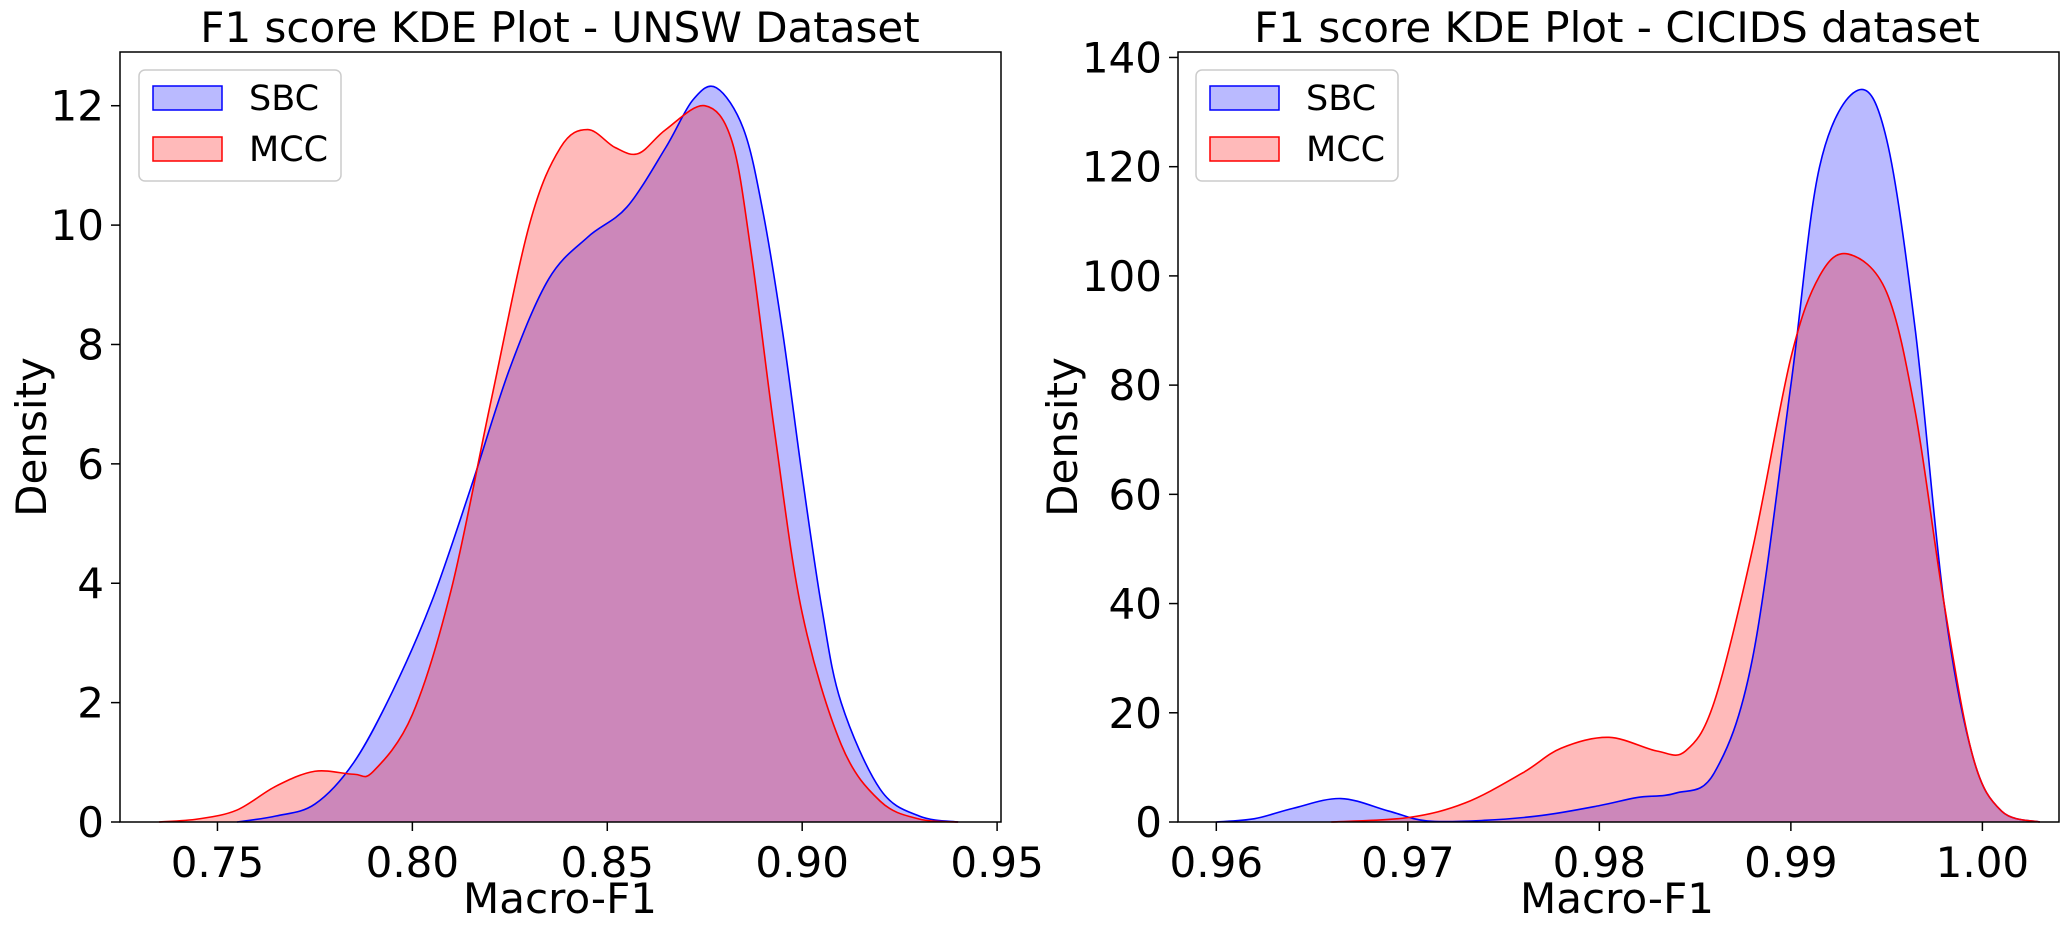 The image size is (2067, 931). I want to click on y-tick-label: 2, so click(90, 703).